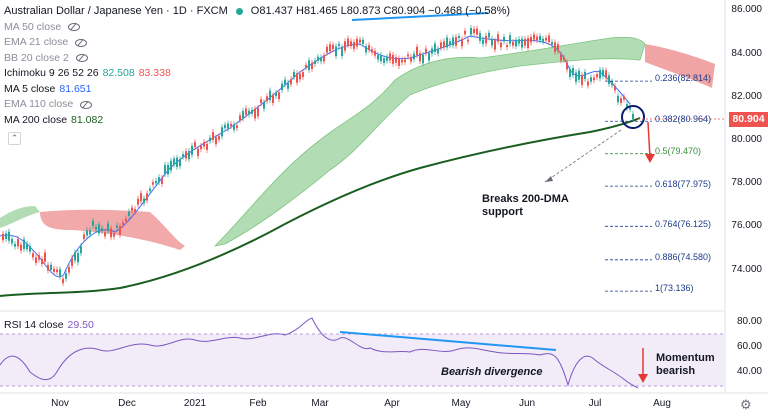  What do you see at coordinates (14, 138) in the screenshot?
I see `collapse-legend-button: ⌃` at bounding box center [14, 138].